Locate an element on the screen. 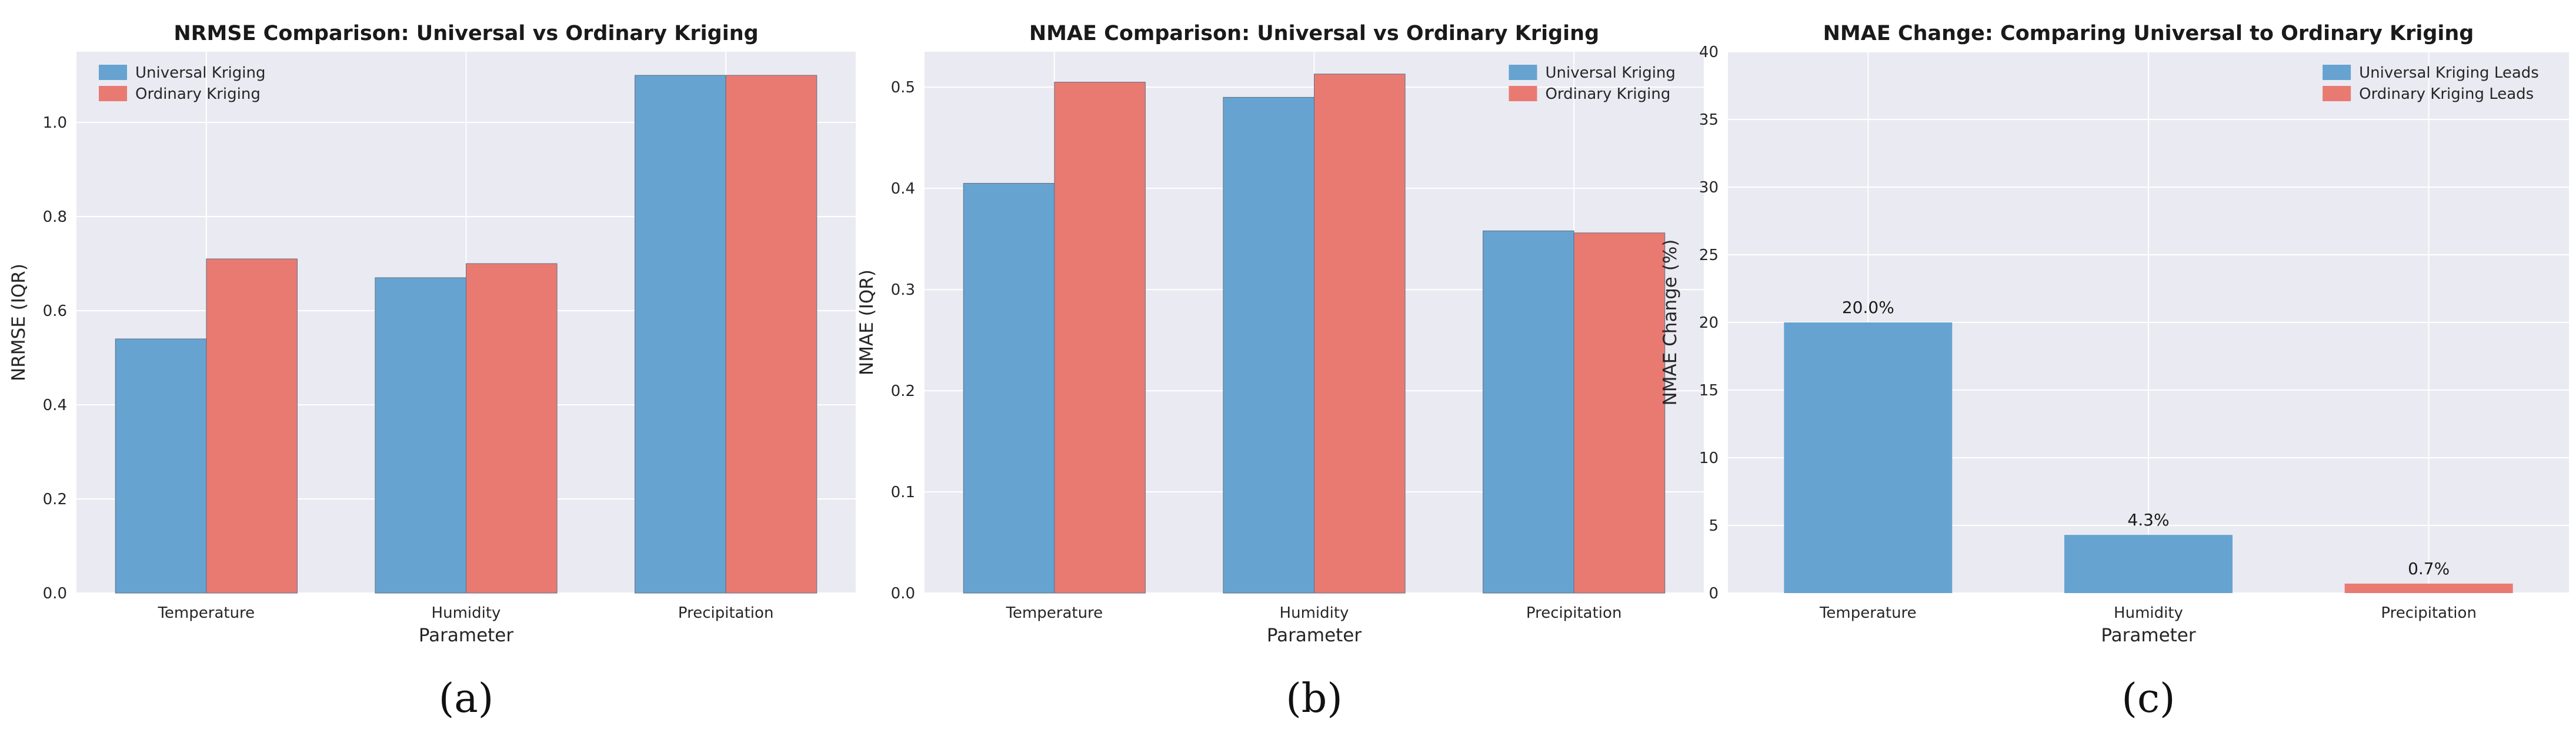 The height and width of the screenshot is (749, 2576). legend-swatch-ordinary-kriging-leads is located at coordinates (2337, 93).